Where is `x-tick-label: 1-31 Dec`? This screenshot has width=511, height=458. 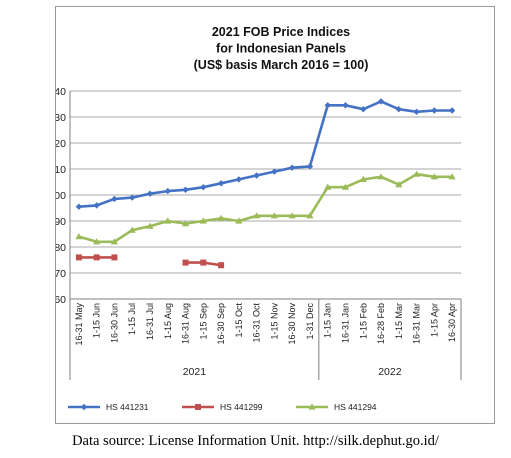
x-tick-label: 1-31 Dec is located at coordinates (310, 321).